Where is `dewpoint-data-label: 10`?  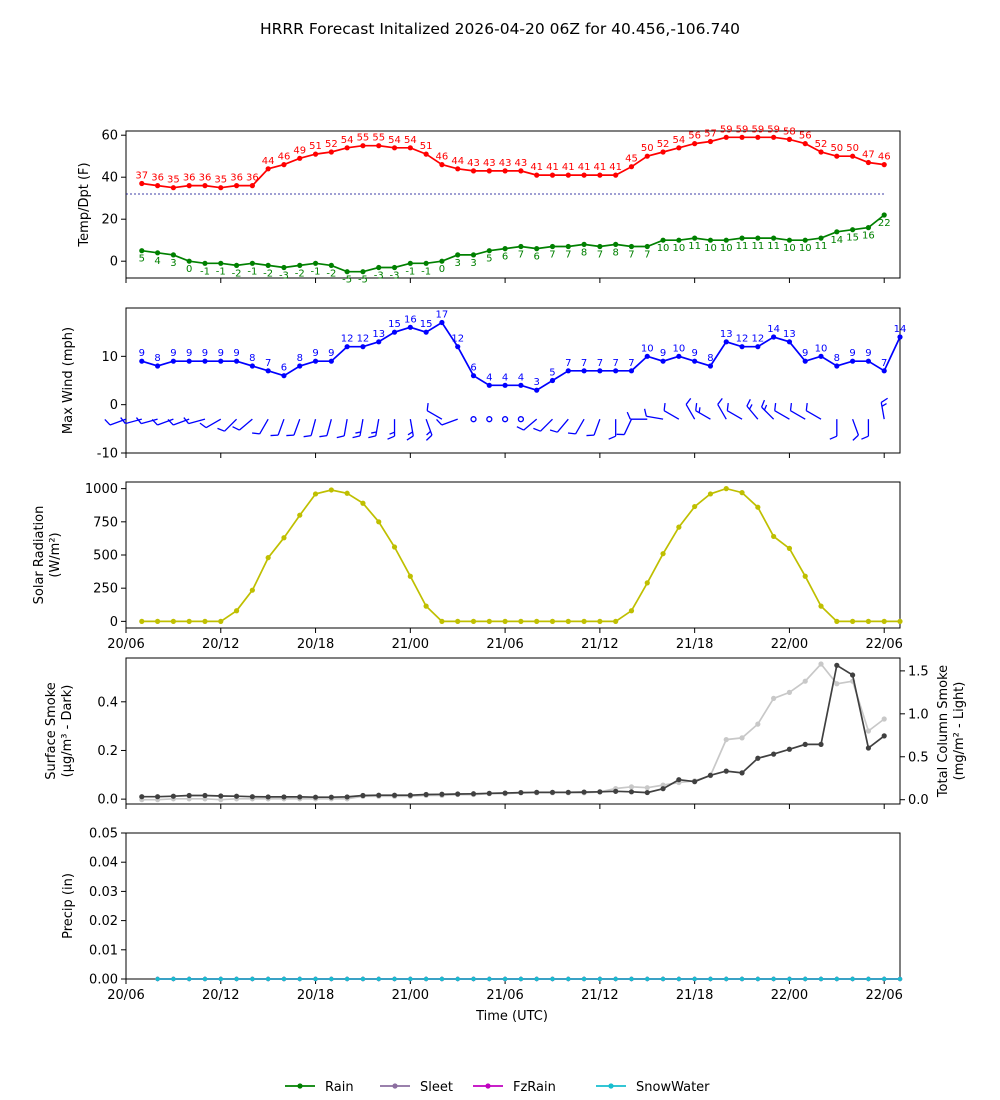
dewpoint-data-label: 10 is located at coordinates (805, 248).